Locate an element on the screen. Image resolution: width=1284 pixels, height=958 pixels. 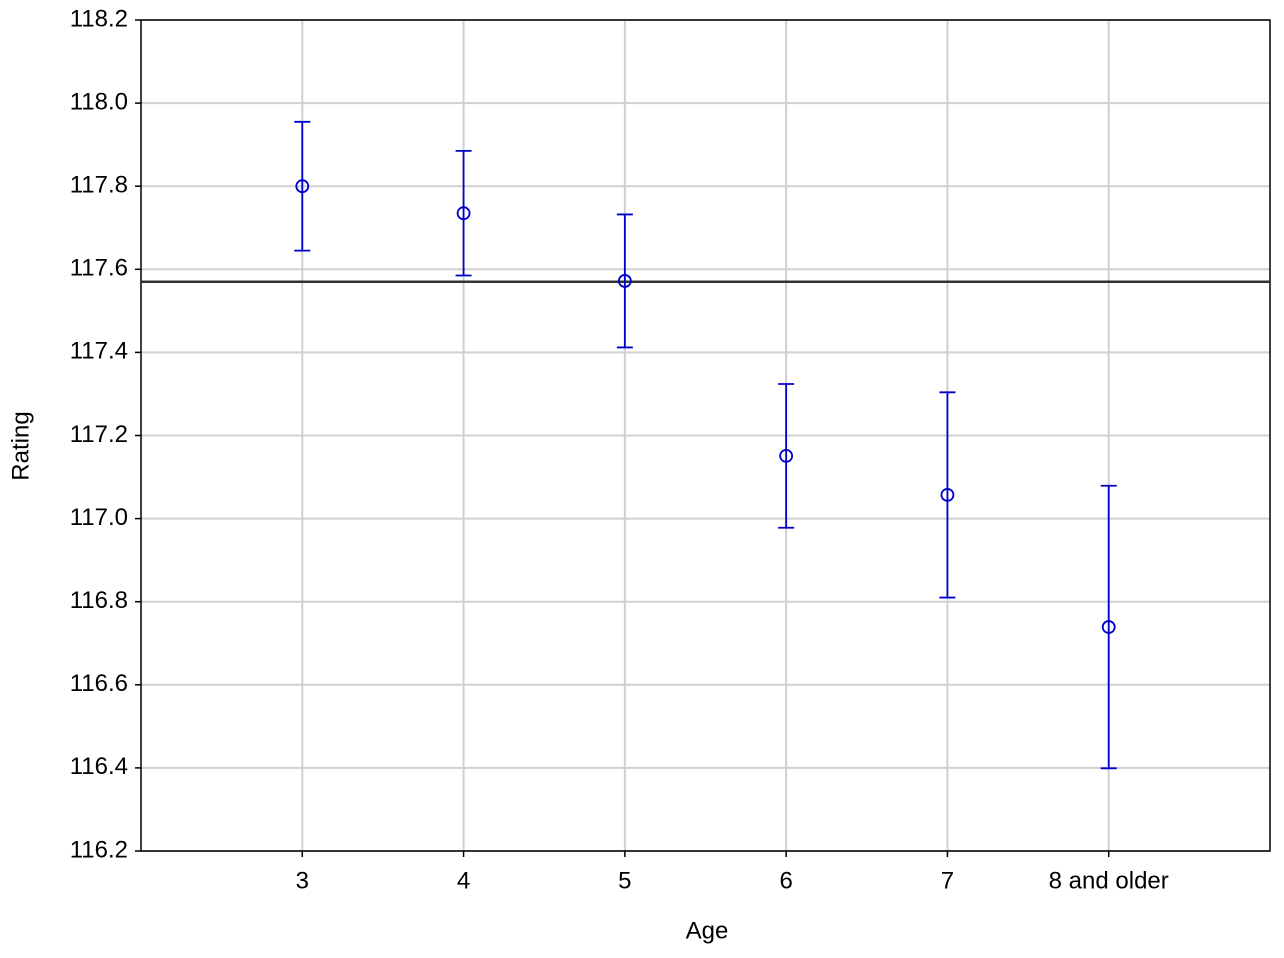
x-tick-label: 8 and older is located at coordinates (1109, 880).